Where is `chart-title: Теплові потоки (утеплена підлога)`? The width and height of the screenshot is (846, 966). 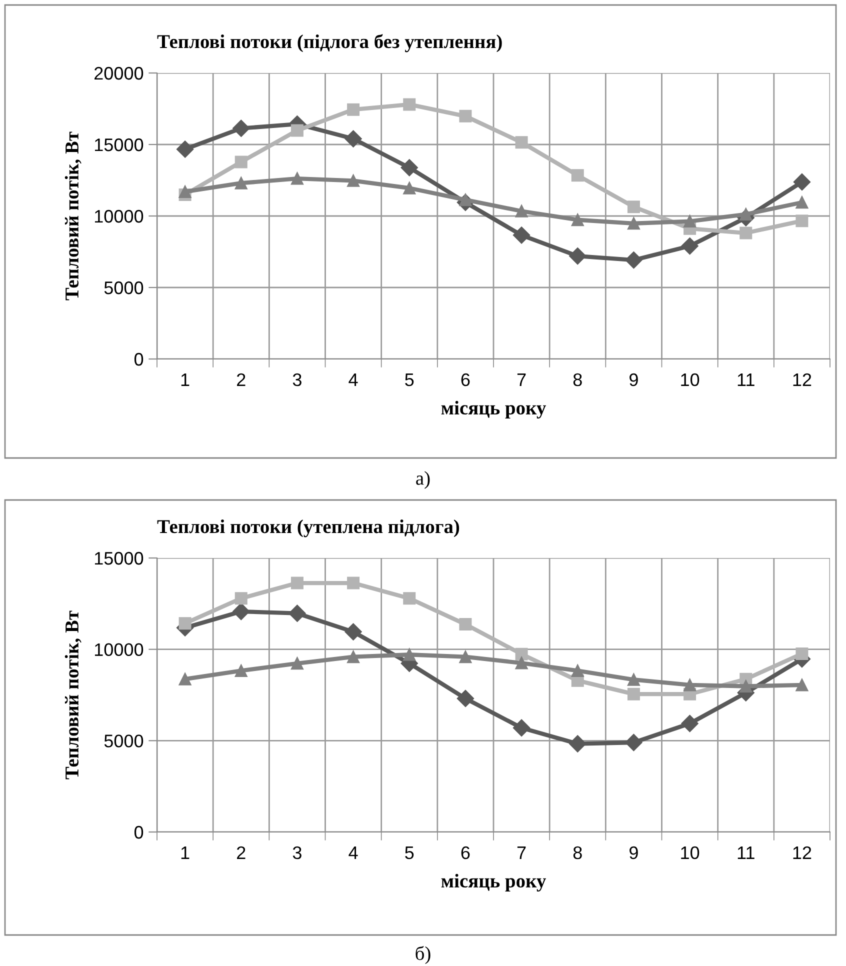 chart-title: Теплові потоки (утеплена підлога) is located at coordinates (308, 529).